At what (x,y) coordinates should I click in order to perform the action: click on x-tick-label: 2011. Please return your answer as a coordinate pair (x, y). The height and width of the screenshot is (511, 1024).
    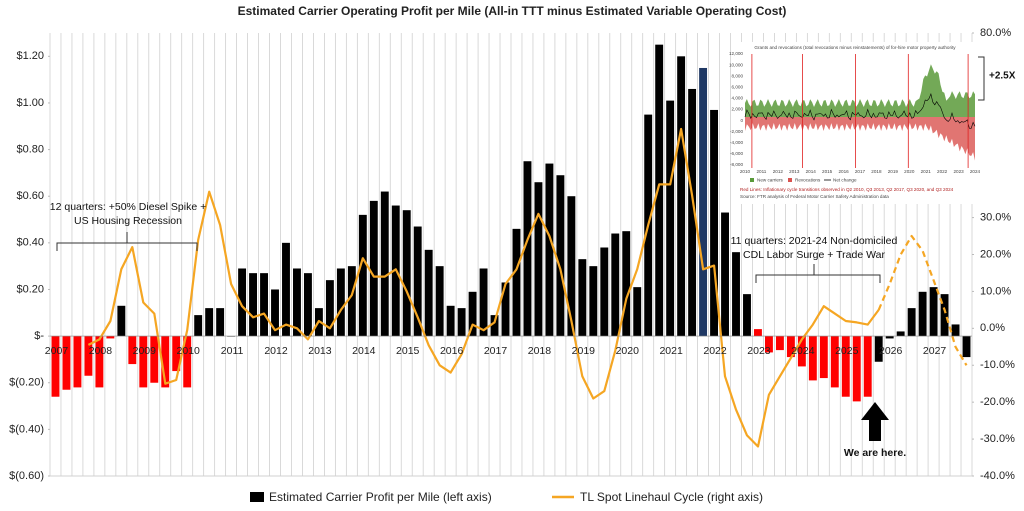
    Looking at the image, I should click on (232, 351).